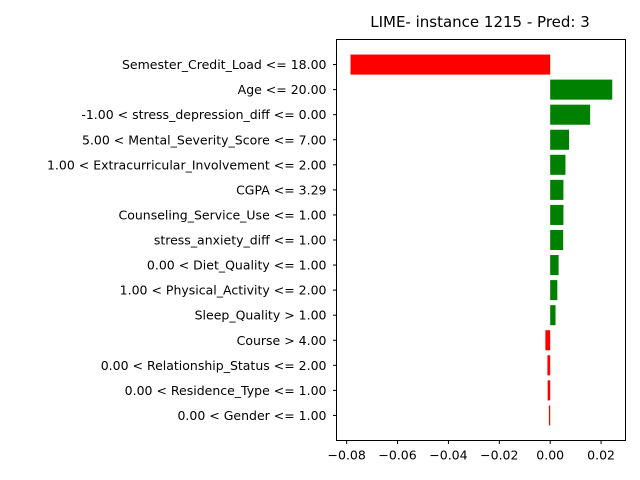 This screenshot has width=640, height=480. Describe the element at coordinates (222, 214) in the screenshot. I see `category-label: Counseling_Service_Use <= 1.00` at that location.